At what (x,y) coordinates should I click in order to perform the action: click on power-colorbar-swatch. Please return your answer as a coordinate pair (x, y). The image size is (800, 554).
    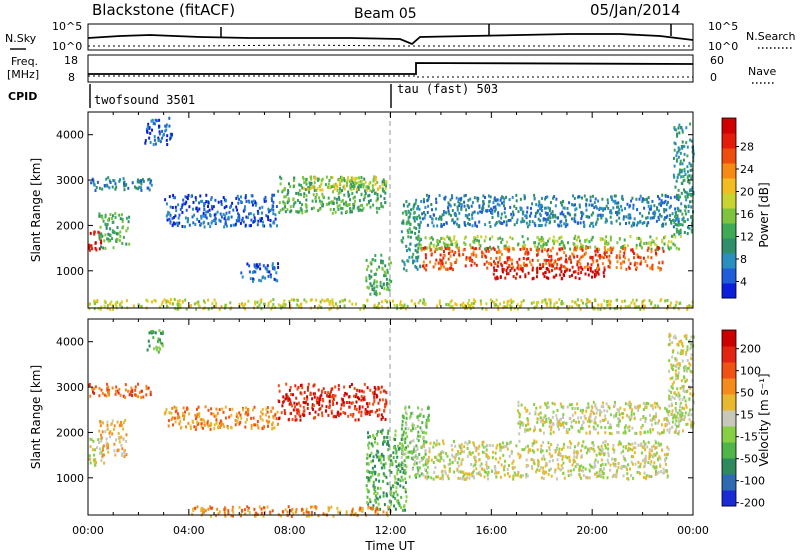
    Looking at the image, I should click on (729, 216).